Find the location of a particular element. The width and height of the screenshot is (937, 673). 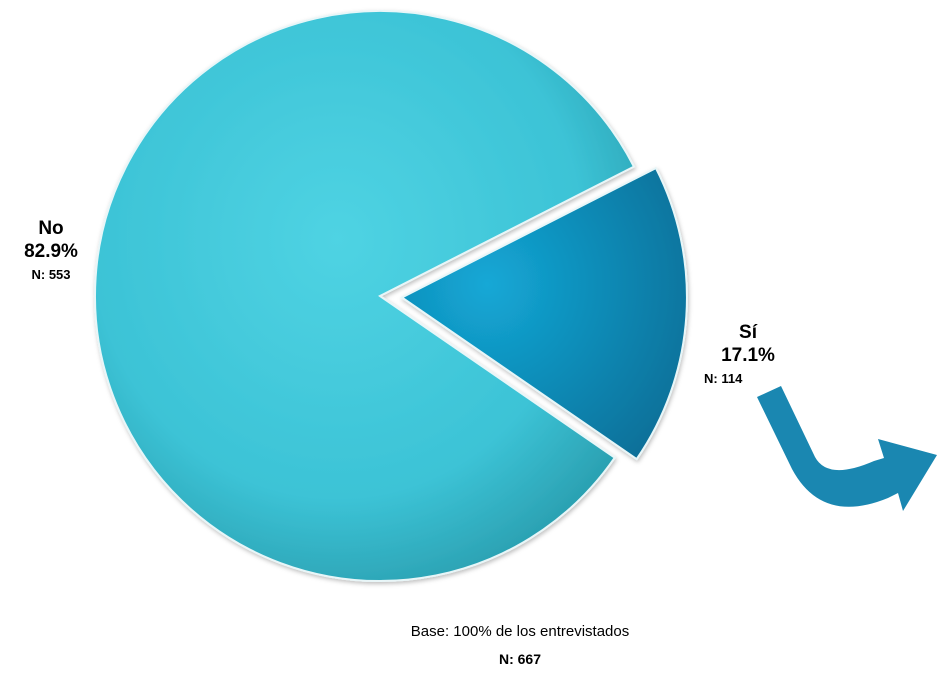

slice-count-no: N: 553 is located at coordinates (51, 274).